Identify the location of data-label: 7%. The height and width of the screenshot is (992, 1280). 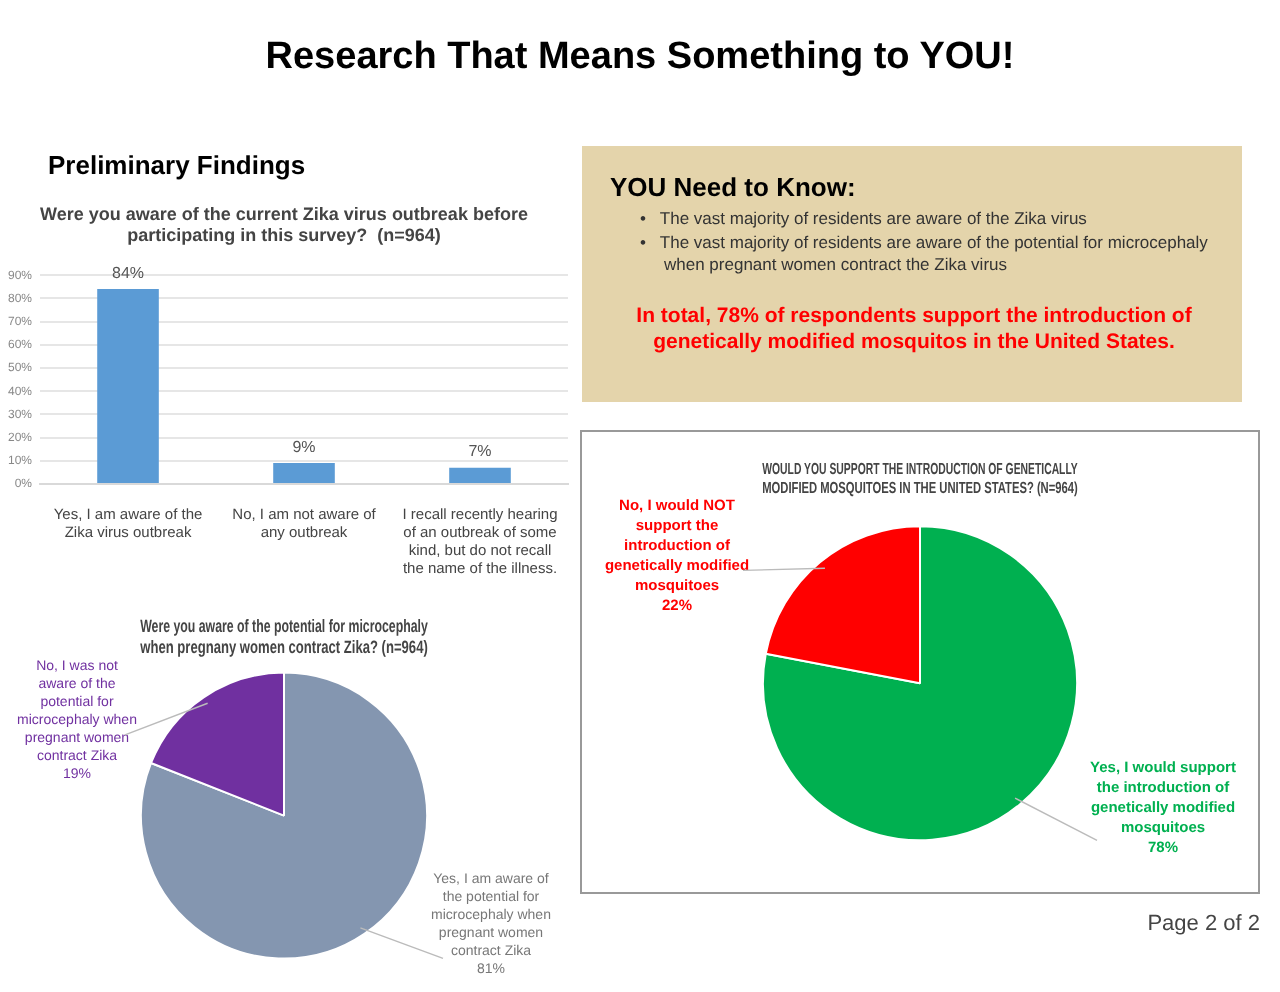
(480, 451).